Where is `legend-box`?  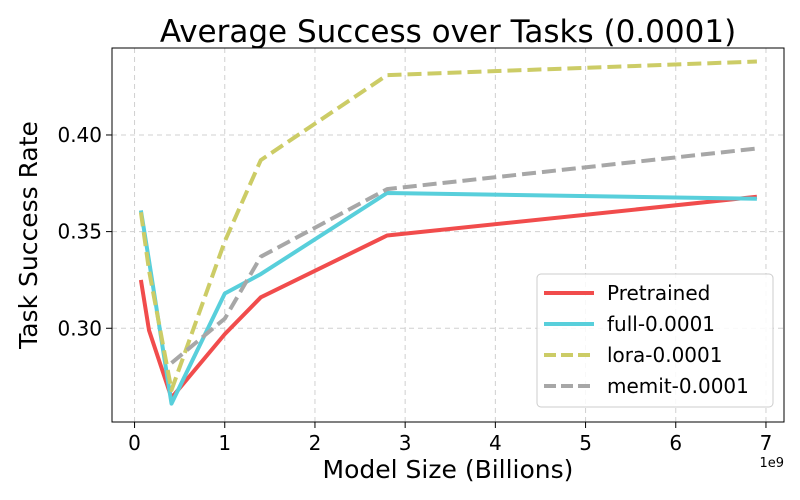
legend-box is located at coordinates (655, 340).